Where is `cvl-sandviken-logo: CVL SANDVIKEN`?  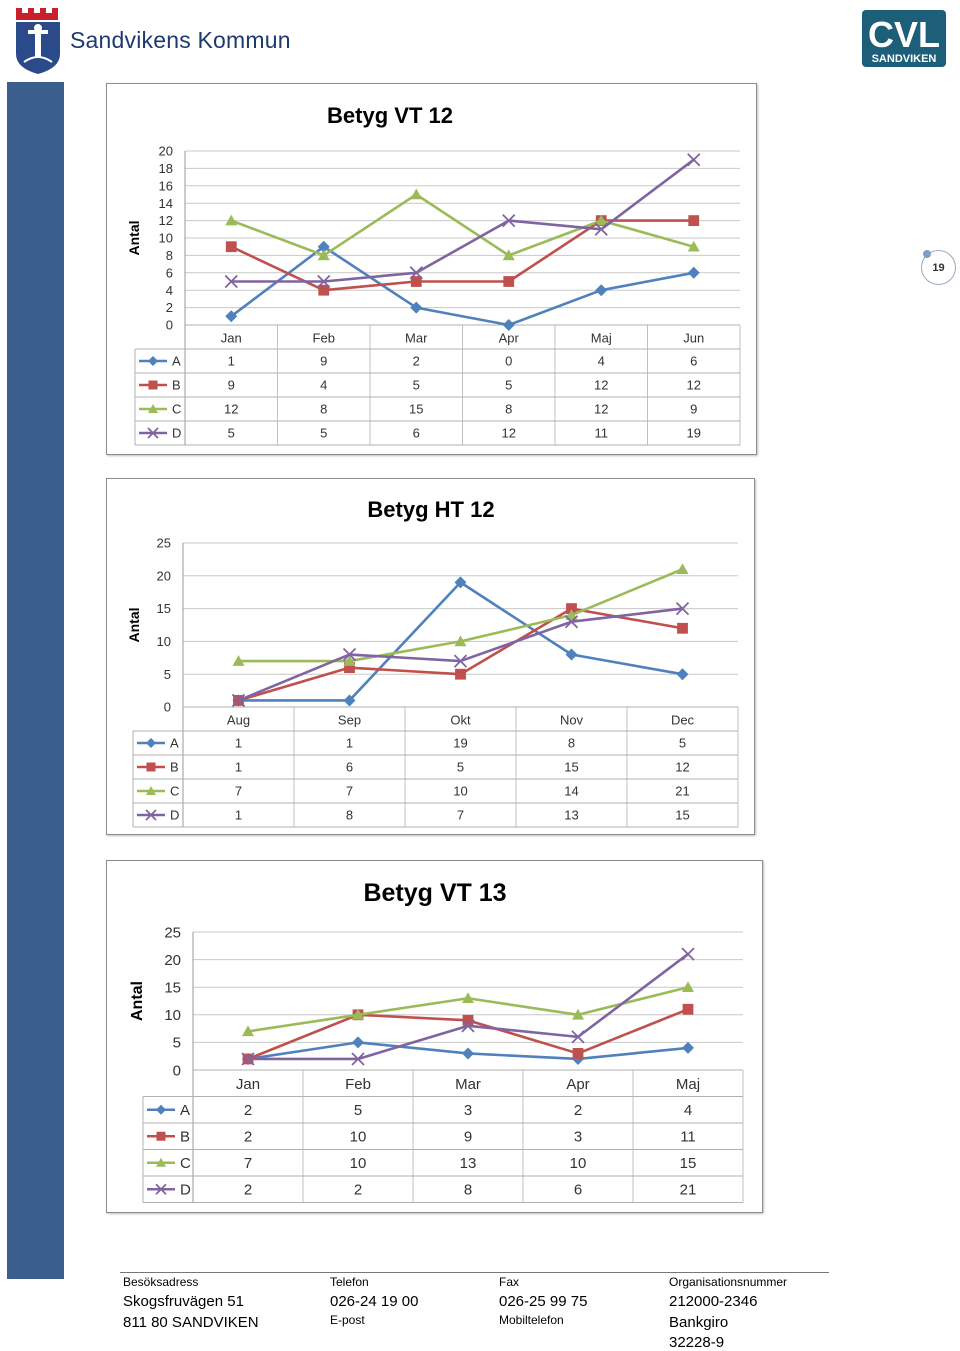
cvl-sandviken-logo: CVL SANDVIKEN is located at coordinates (904, 38).